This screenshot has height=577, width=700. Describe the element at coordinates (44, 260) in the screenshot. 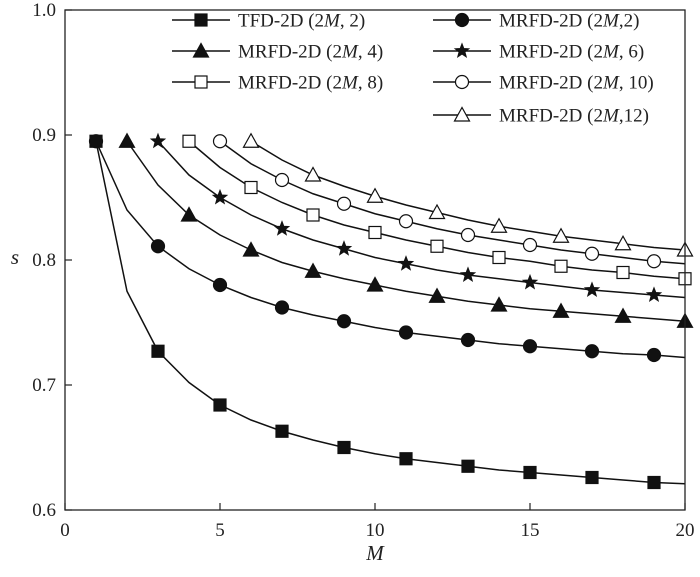

I see `y-tick-label: 0.8` at that location.